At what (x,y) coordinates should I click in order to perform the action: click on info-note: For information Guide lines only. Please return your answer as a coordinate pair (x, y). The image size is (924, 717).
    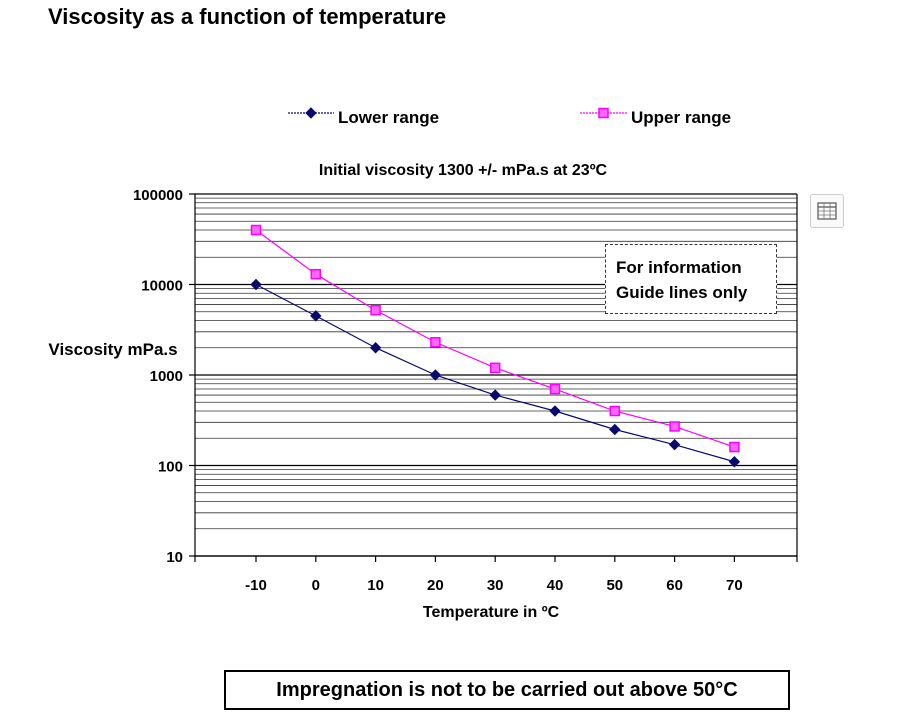
    Looking at the image, I should click on (691, 279).